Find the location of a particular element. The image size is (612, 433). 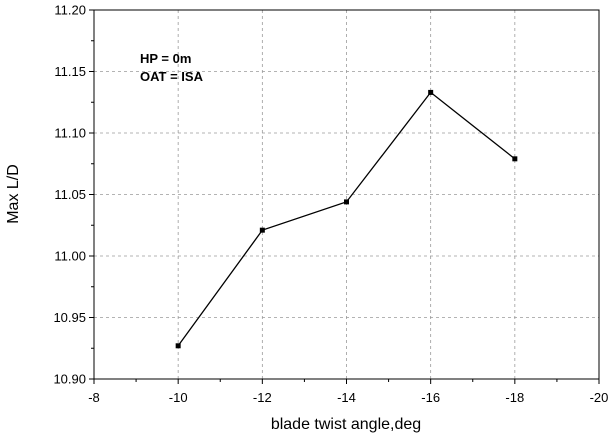

y-tick-label: 11.00 is located at coordinates (70, 256).